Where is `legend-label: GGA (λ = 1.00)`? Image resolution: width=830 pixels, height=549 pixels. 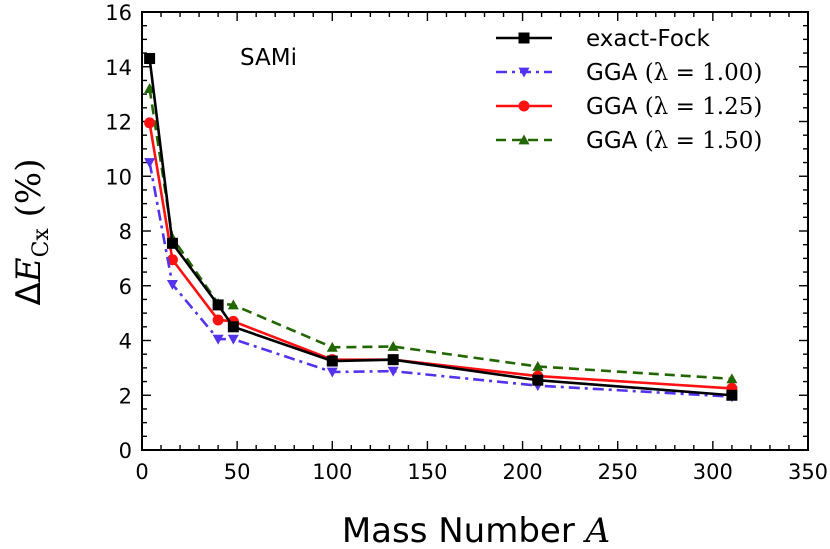 legend-label: GGA (λ = 1.00) is located at coordinates (674, 73).